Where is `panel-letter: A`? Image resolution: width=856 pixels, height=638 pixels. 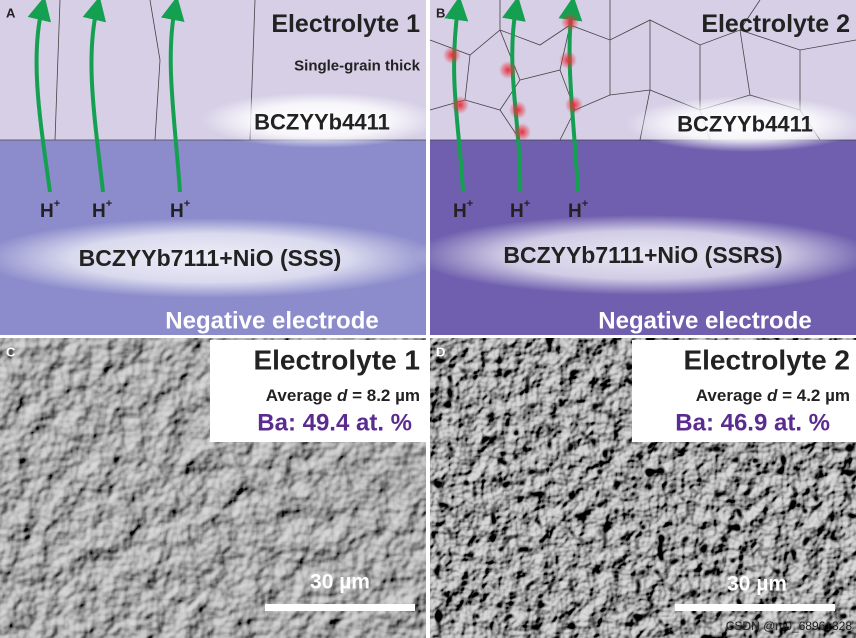
panel-letter: A is located at coordinates (11, 13).